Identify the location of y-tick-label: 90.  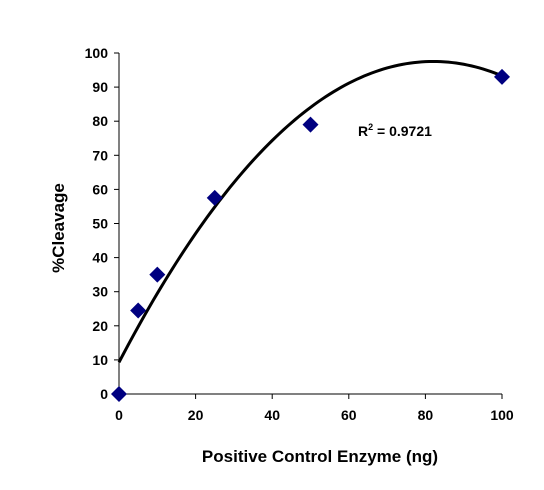
(100, 87).